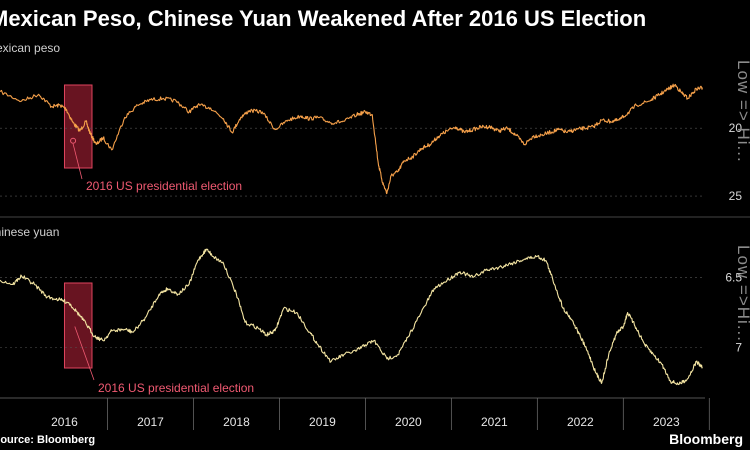  Describe the element at coordinates (733, 312) in the screenshot. I see `yuan-y-ticks: 6.57` at that location.